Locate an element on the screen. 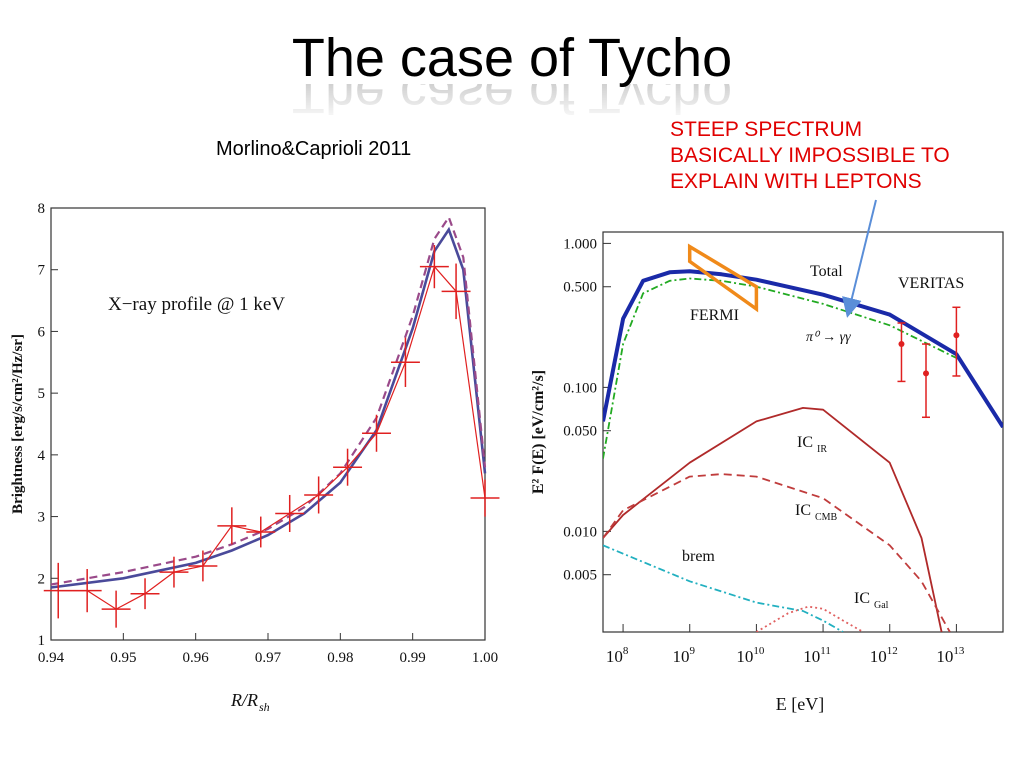 This screenshot has width=1024, height=768. right-x-axis-label: E [eV] is located at coordinates (800, 704).